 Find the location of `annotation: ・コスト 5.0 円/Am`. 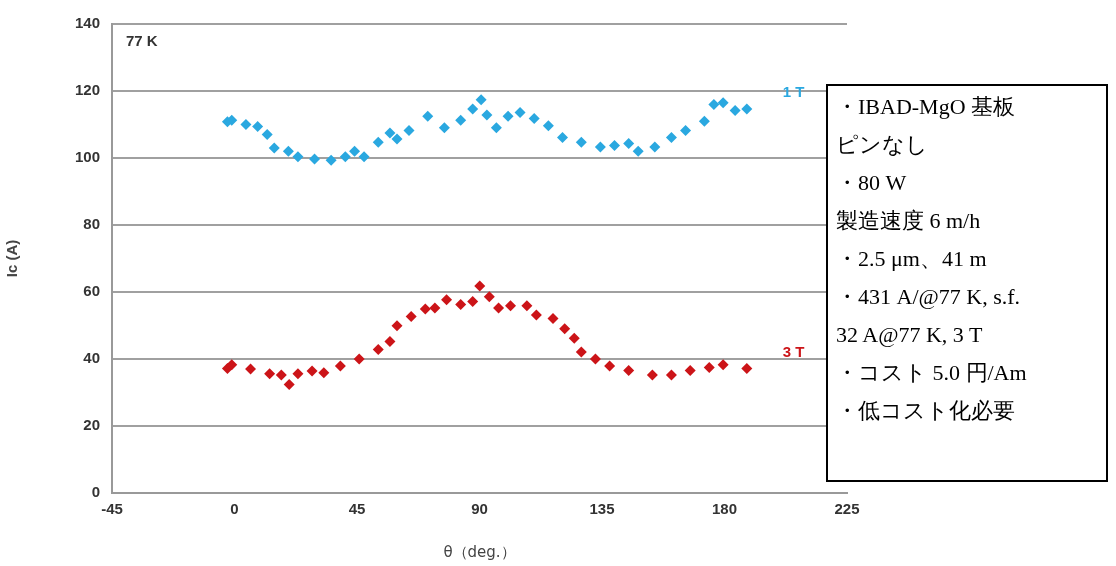

annotation: ・コスト 5.0 円/Am is located at coordinates (932, 373).